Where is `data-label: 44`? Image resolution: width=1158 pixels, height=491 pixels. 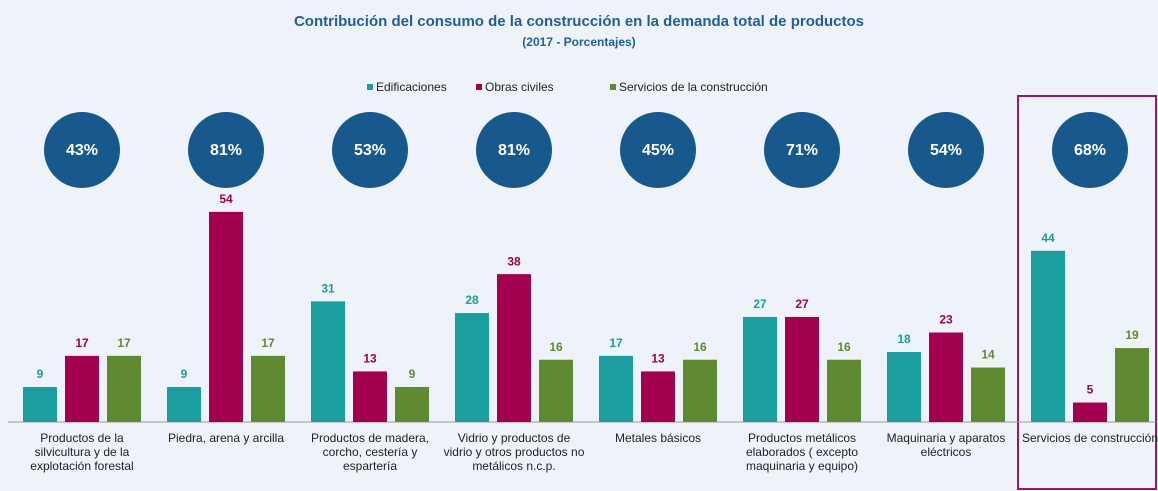
data-label: 44 is located at coordinates (1048, 238).